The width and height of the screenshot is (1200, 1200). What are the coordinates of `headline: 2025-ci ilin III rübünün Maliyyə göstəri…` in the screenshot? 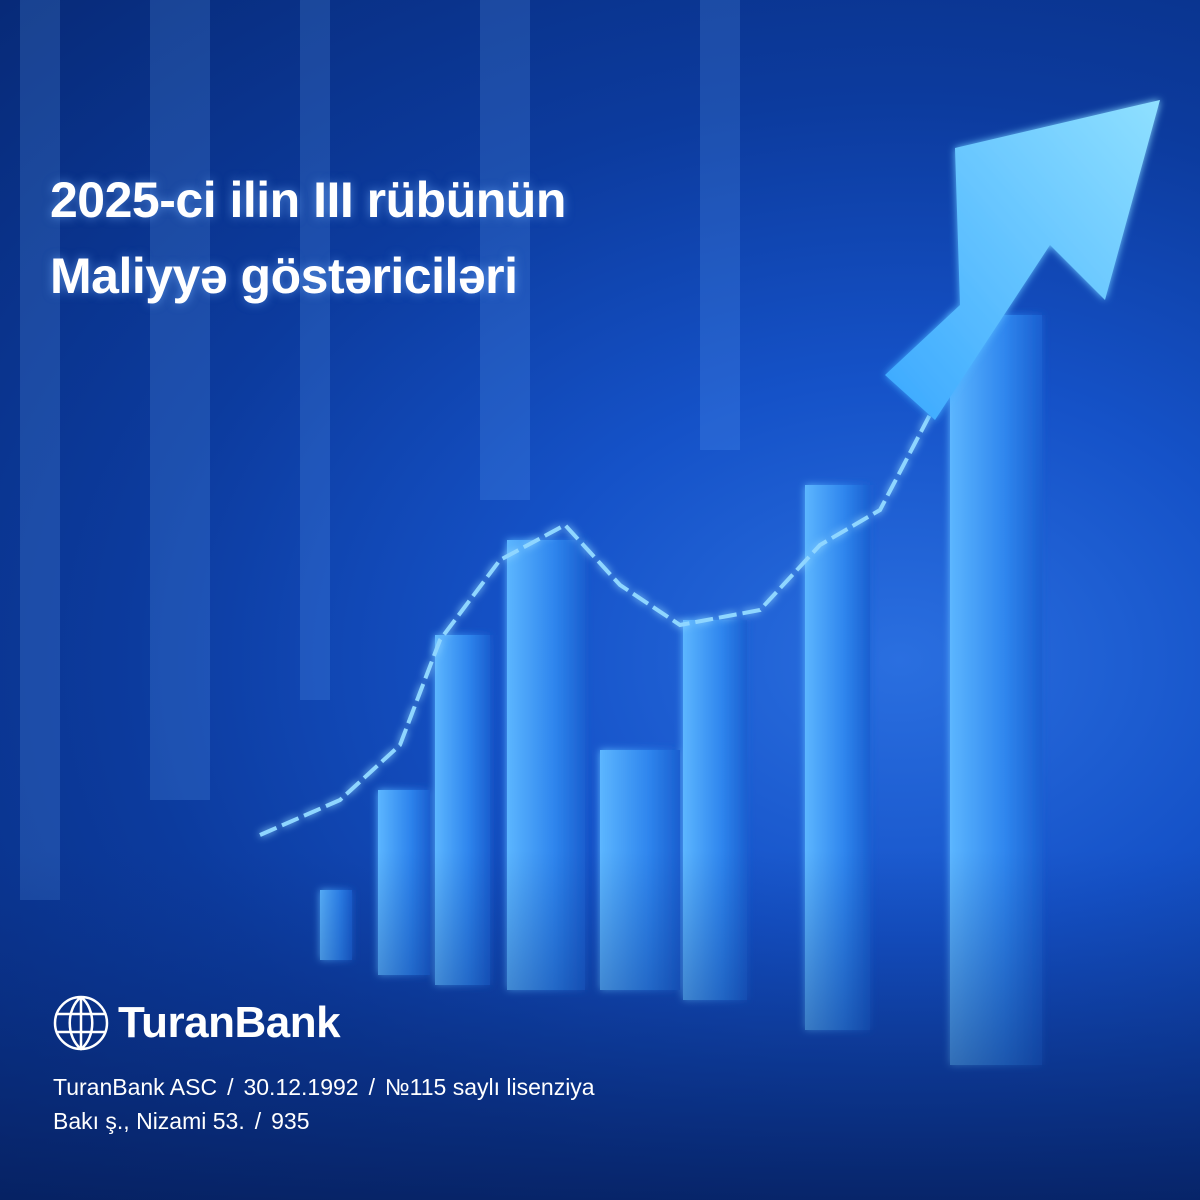 It's located at (308, 238).